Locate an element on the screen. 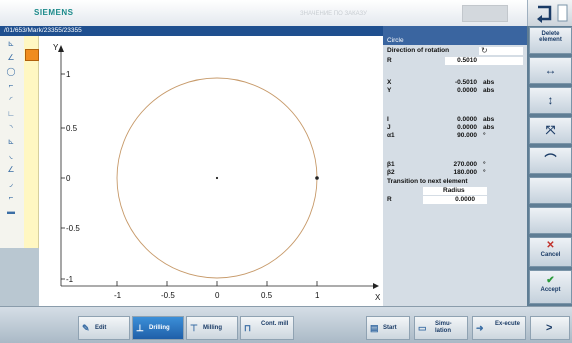  beta2-label: β2 is located at coordinates (391, 172).